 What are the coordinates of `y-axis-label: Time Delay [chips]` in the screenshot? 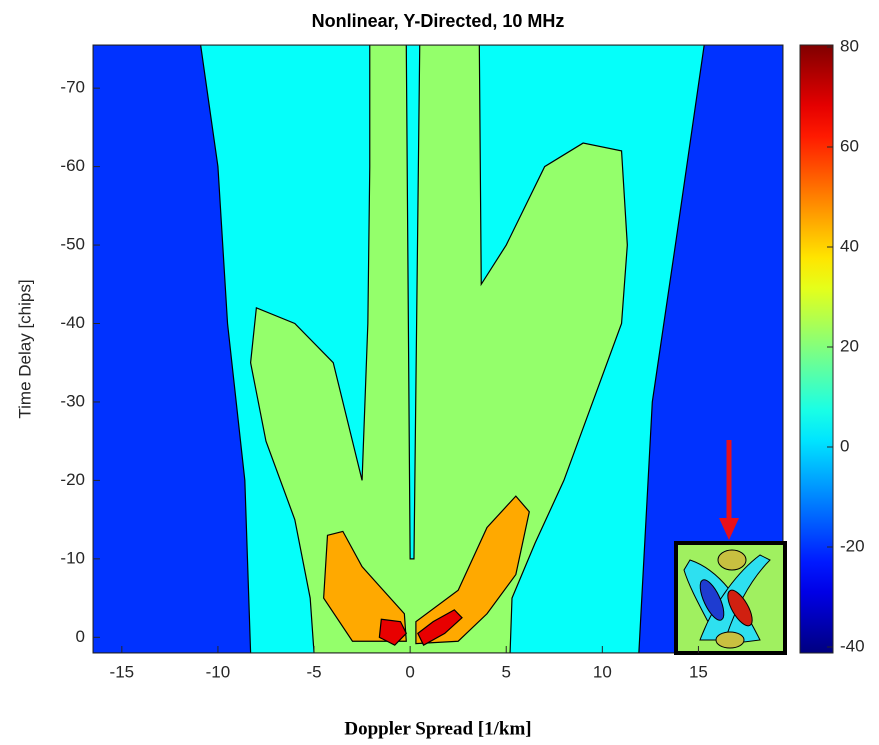 It's located at (24, 348).